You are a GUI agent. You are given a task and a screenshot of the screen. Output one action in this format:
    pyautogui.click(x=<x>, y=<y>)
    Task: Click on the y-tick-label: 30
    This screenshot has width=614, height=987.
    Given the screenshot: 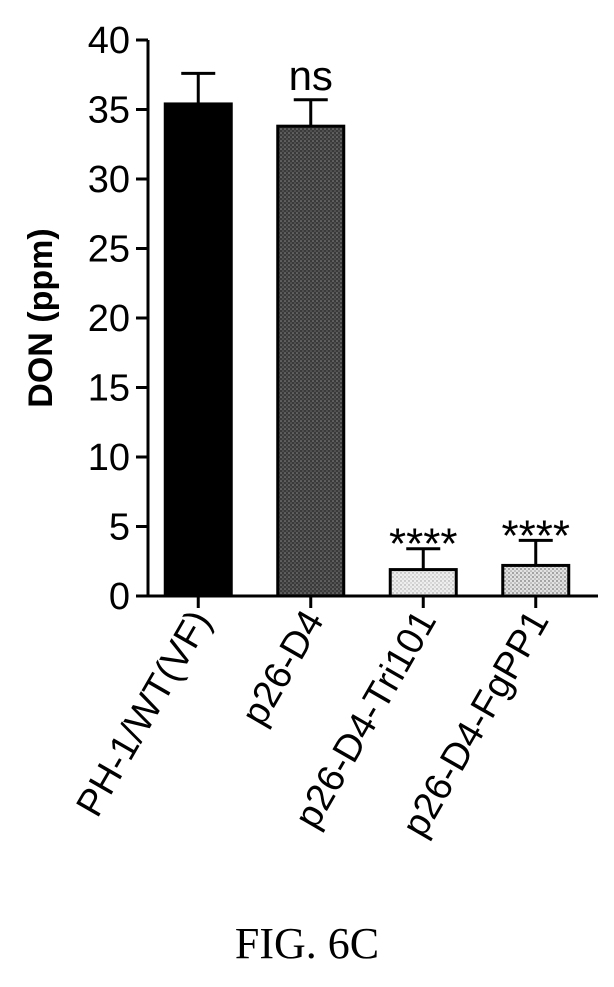 What is the action you would take?
    pyautogui.click(x=109, y=180)
    